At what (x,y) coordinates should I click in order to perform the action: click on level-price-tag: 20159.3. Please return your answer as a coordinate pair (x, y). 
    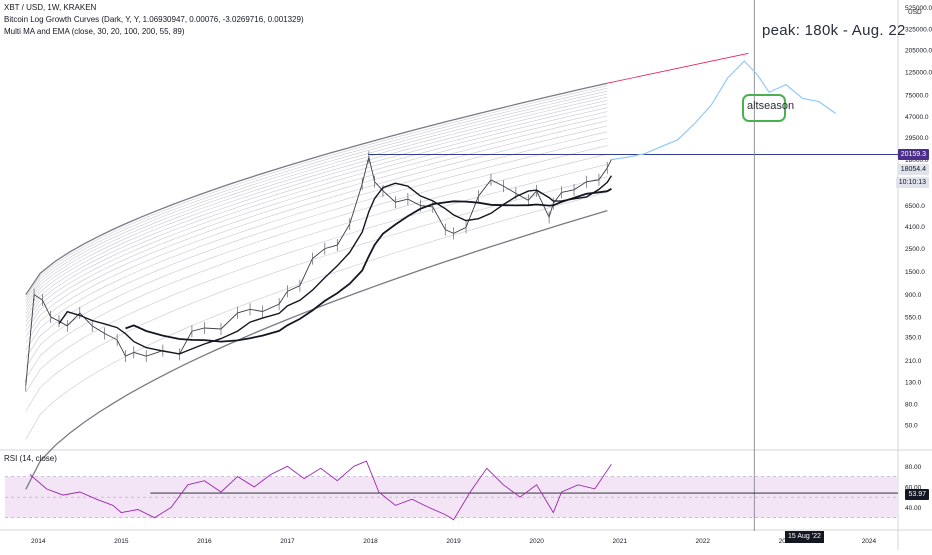
    Looking at the image, I should click on (913, 154).